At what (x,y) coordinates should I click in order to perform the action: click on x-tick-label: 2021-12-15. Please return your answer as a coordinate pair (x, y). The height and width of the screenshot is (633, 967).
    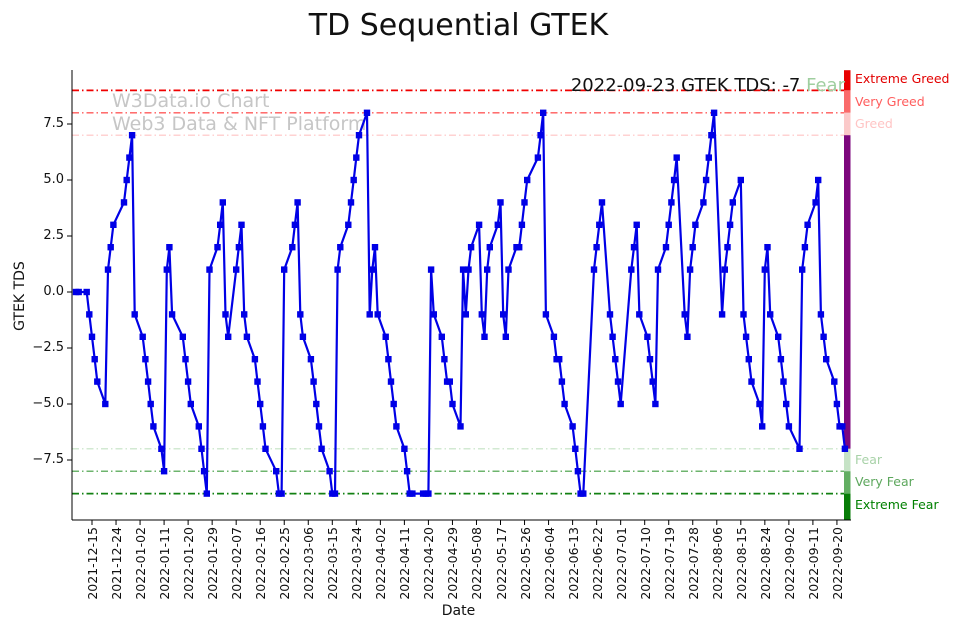
    Looking at the image, I should click on (92, 563).